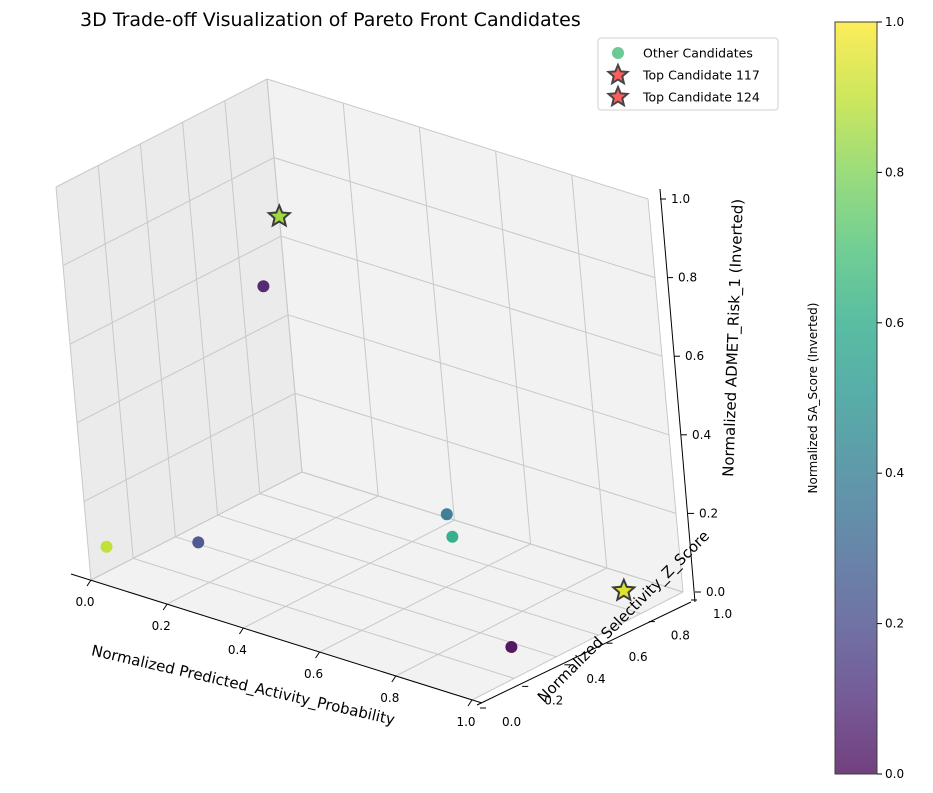  Describe the element at coordinates (894, 323) in the screenshot. I see `colorbar-tick-label: 0.6` at that location.